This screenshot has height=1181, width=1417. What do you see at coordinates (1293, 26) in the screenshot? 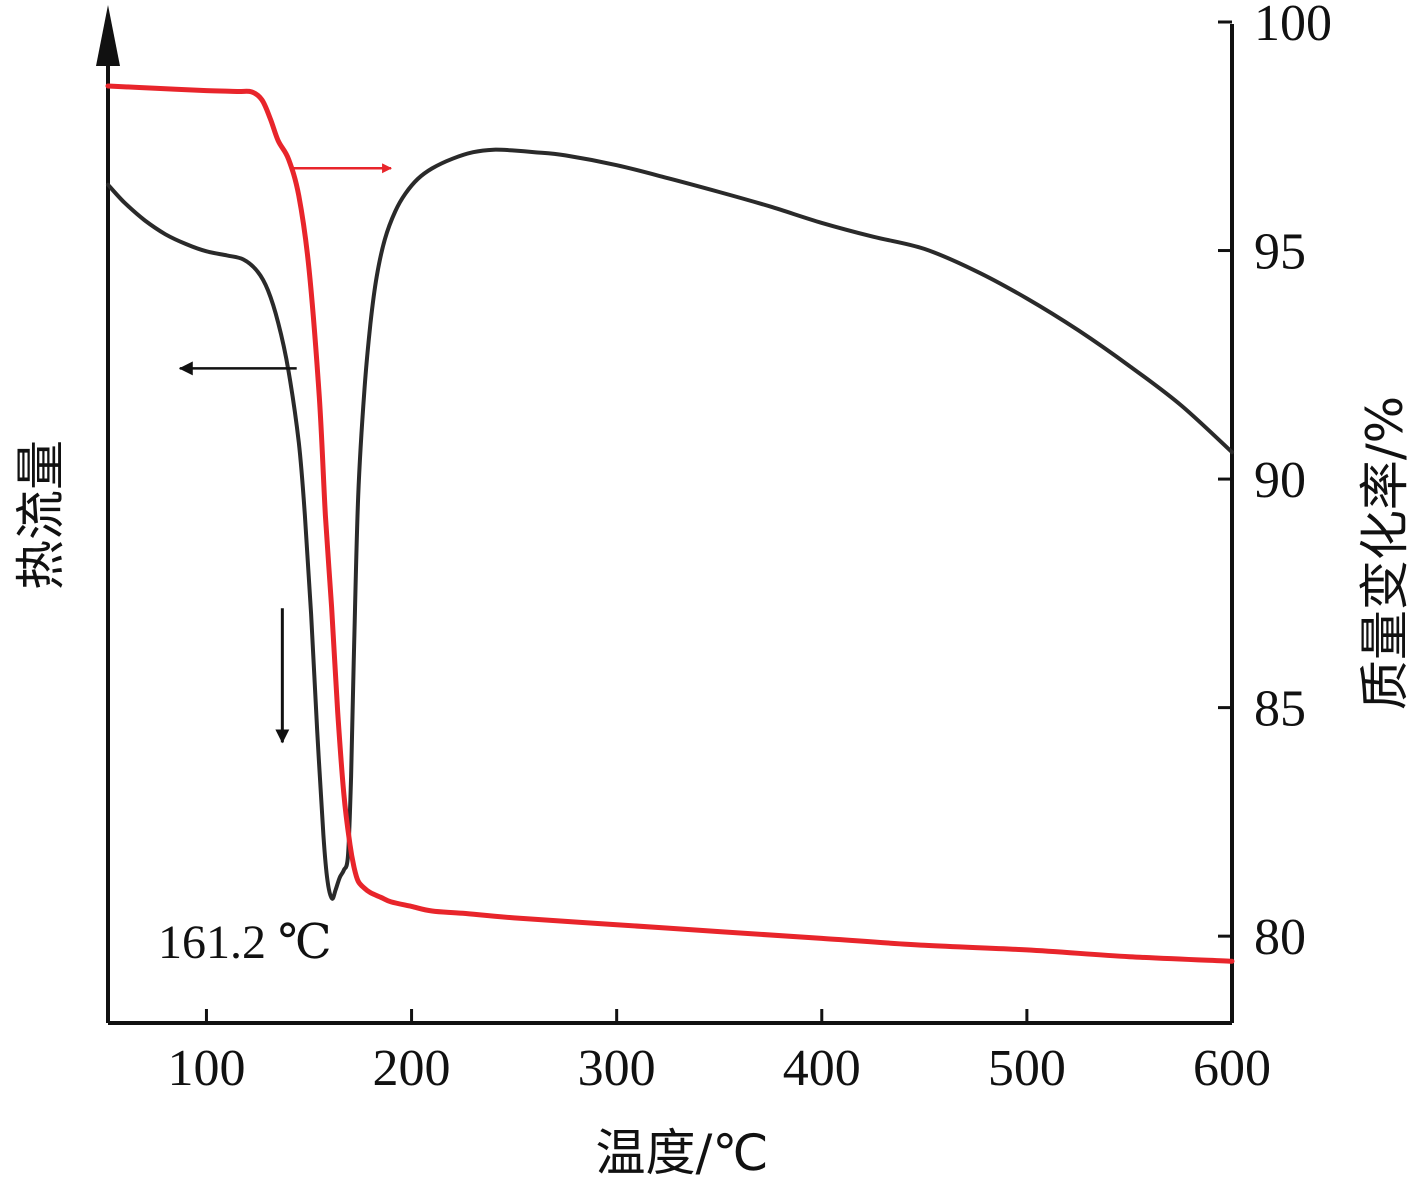
I see `y-right-tick-label: 100` at bounding box center [1293, 26].